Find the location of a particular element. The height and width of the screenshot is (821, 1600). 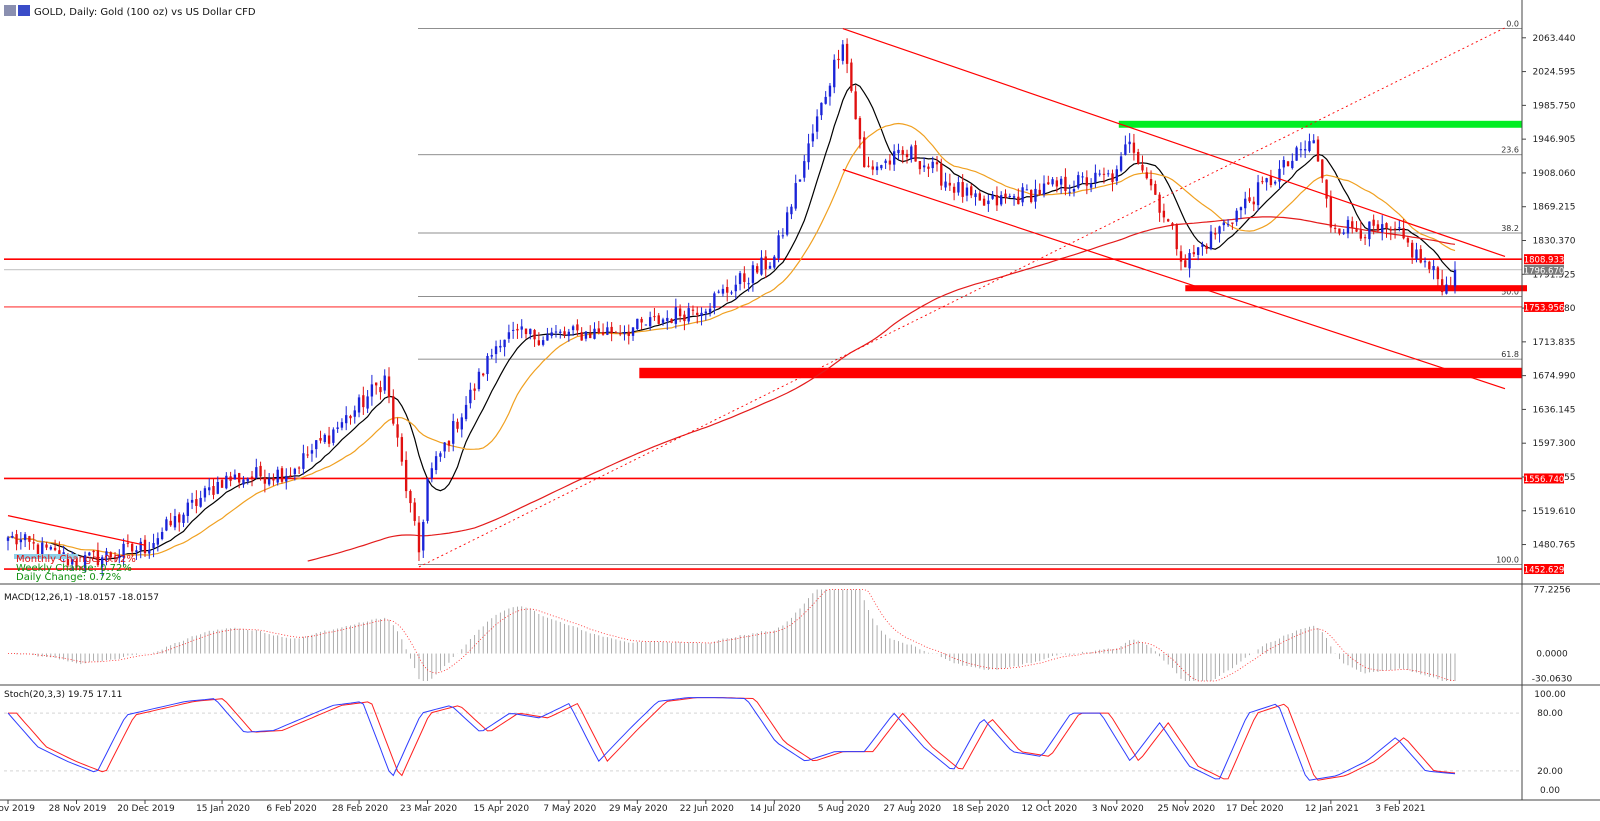

price-tick-label: 1674.990 is located at coordinates (1554, 377).